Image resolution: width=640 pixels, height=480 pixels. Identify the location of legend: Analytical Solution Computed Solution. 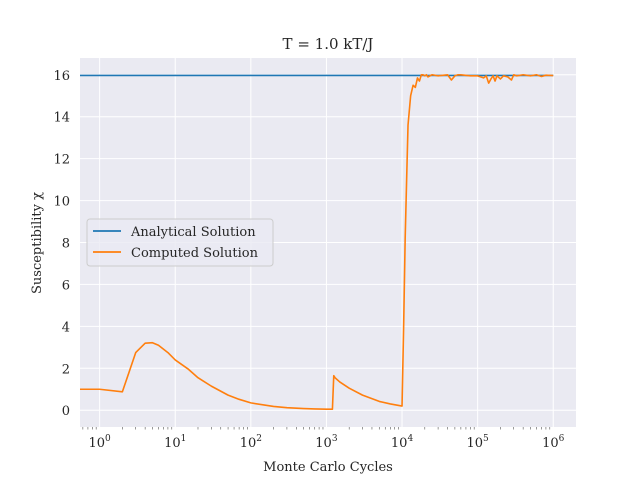
(180, 242).